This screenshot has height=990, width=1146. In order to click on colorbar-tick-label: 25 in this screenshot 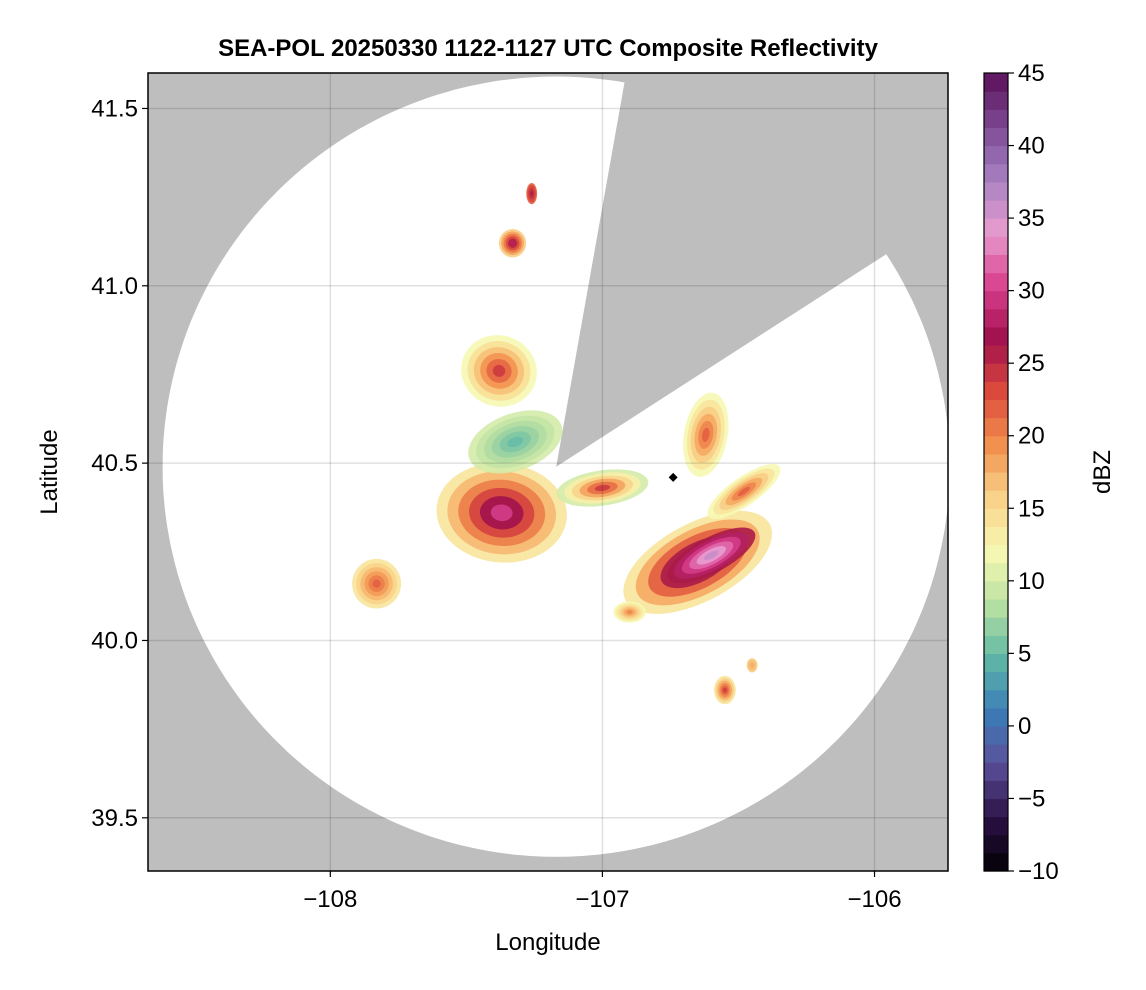, I will do `click(1031, 363)`.